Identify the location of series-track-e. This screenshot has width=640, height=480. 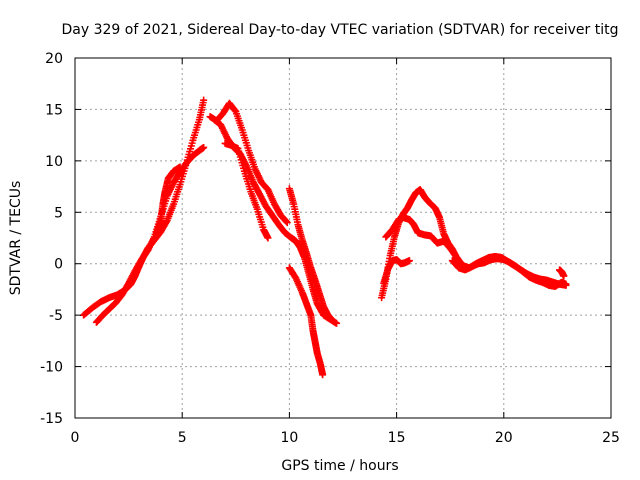
(248, 163).